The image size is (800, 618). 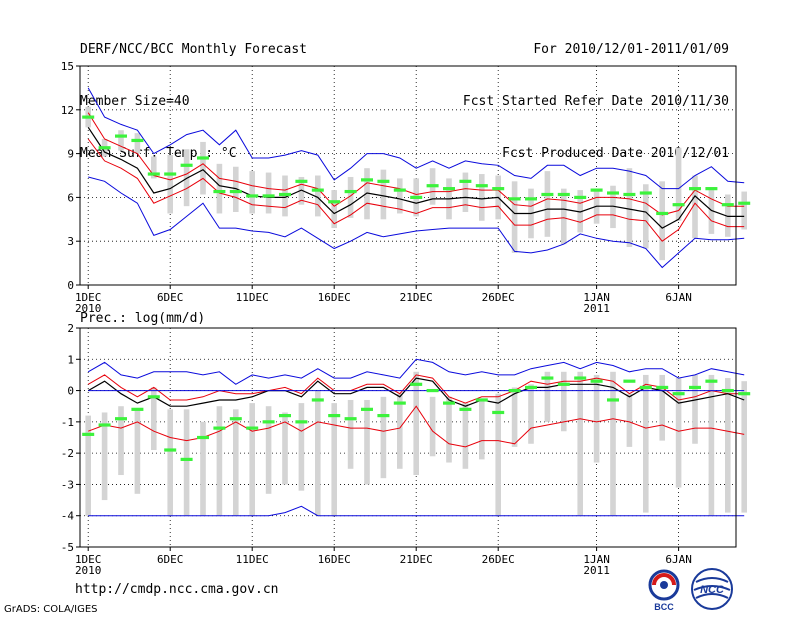 What do you see at coordinates (88, 570) in the screenshot?
I see `x-tick-year: 2010` at bounding box center [88, 570].